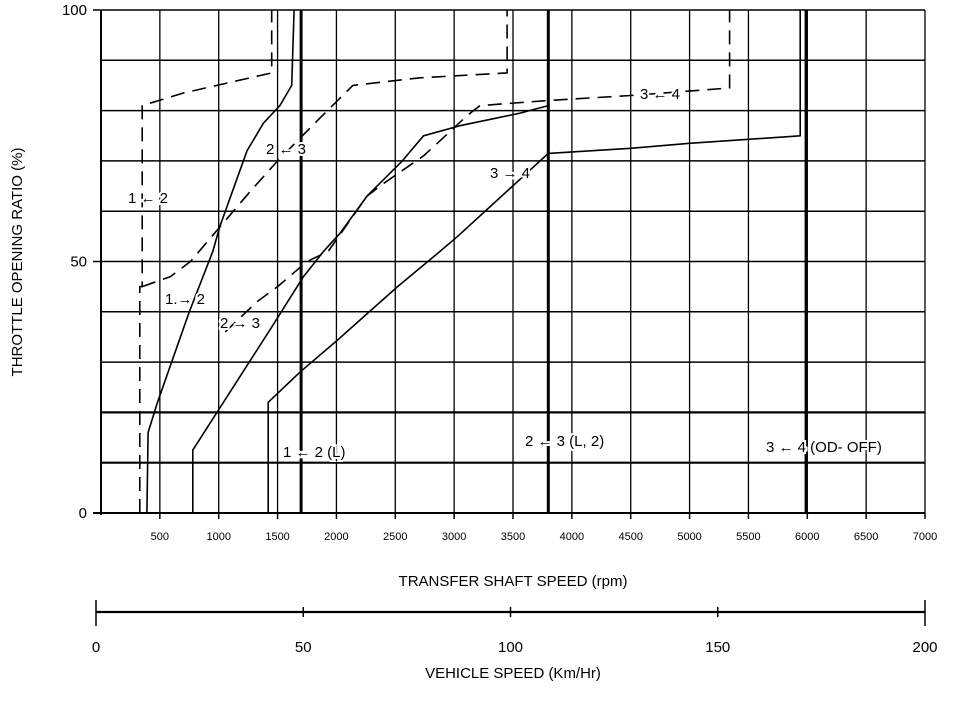 This screenshot has height=712, width=976. Describe the element at coordinates (74, 10) in the screenshot. I see `y-tick-label: 100` at that location.